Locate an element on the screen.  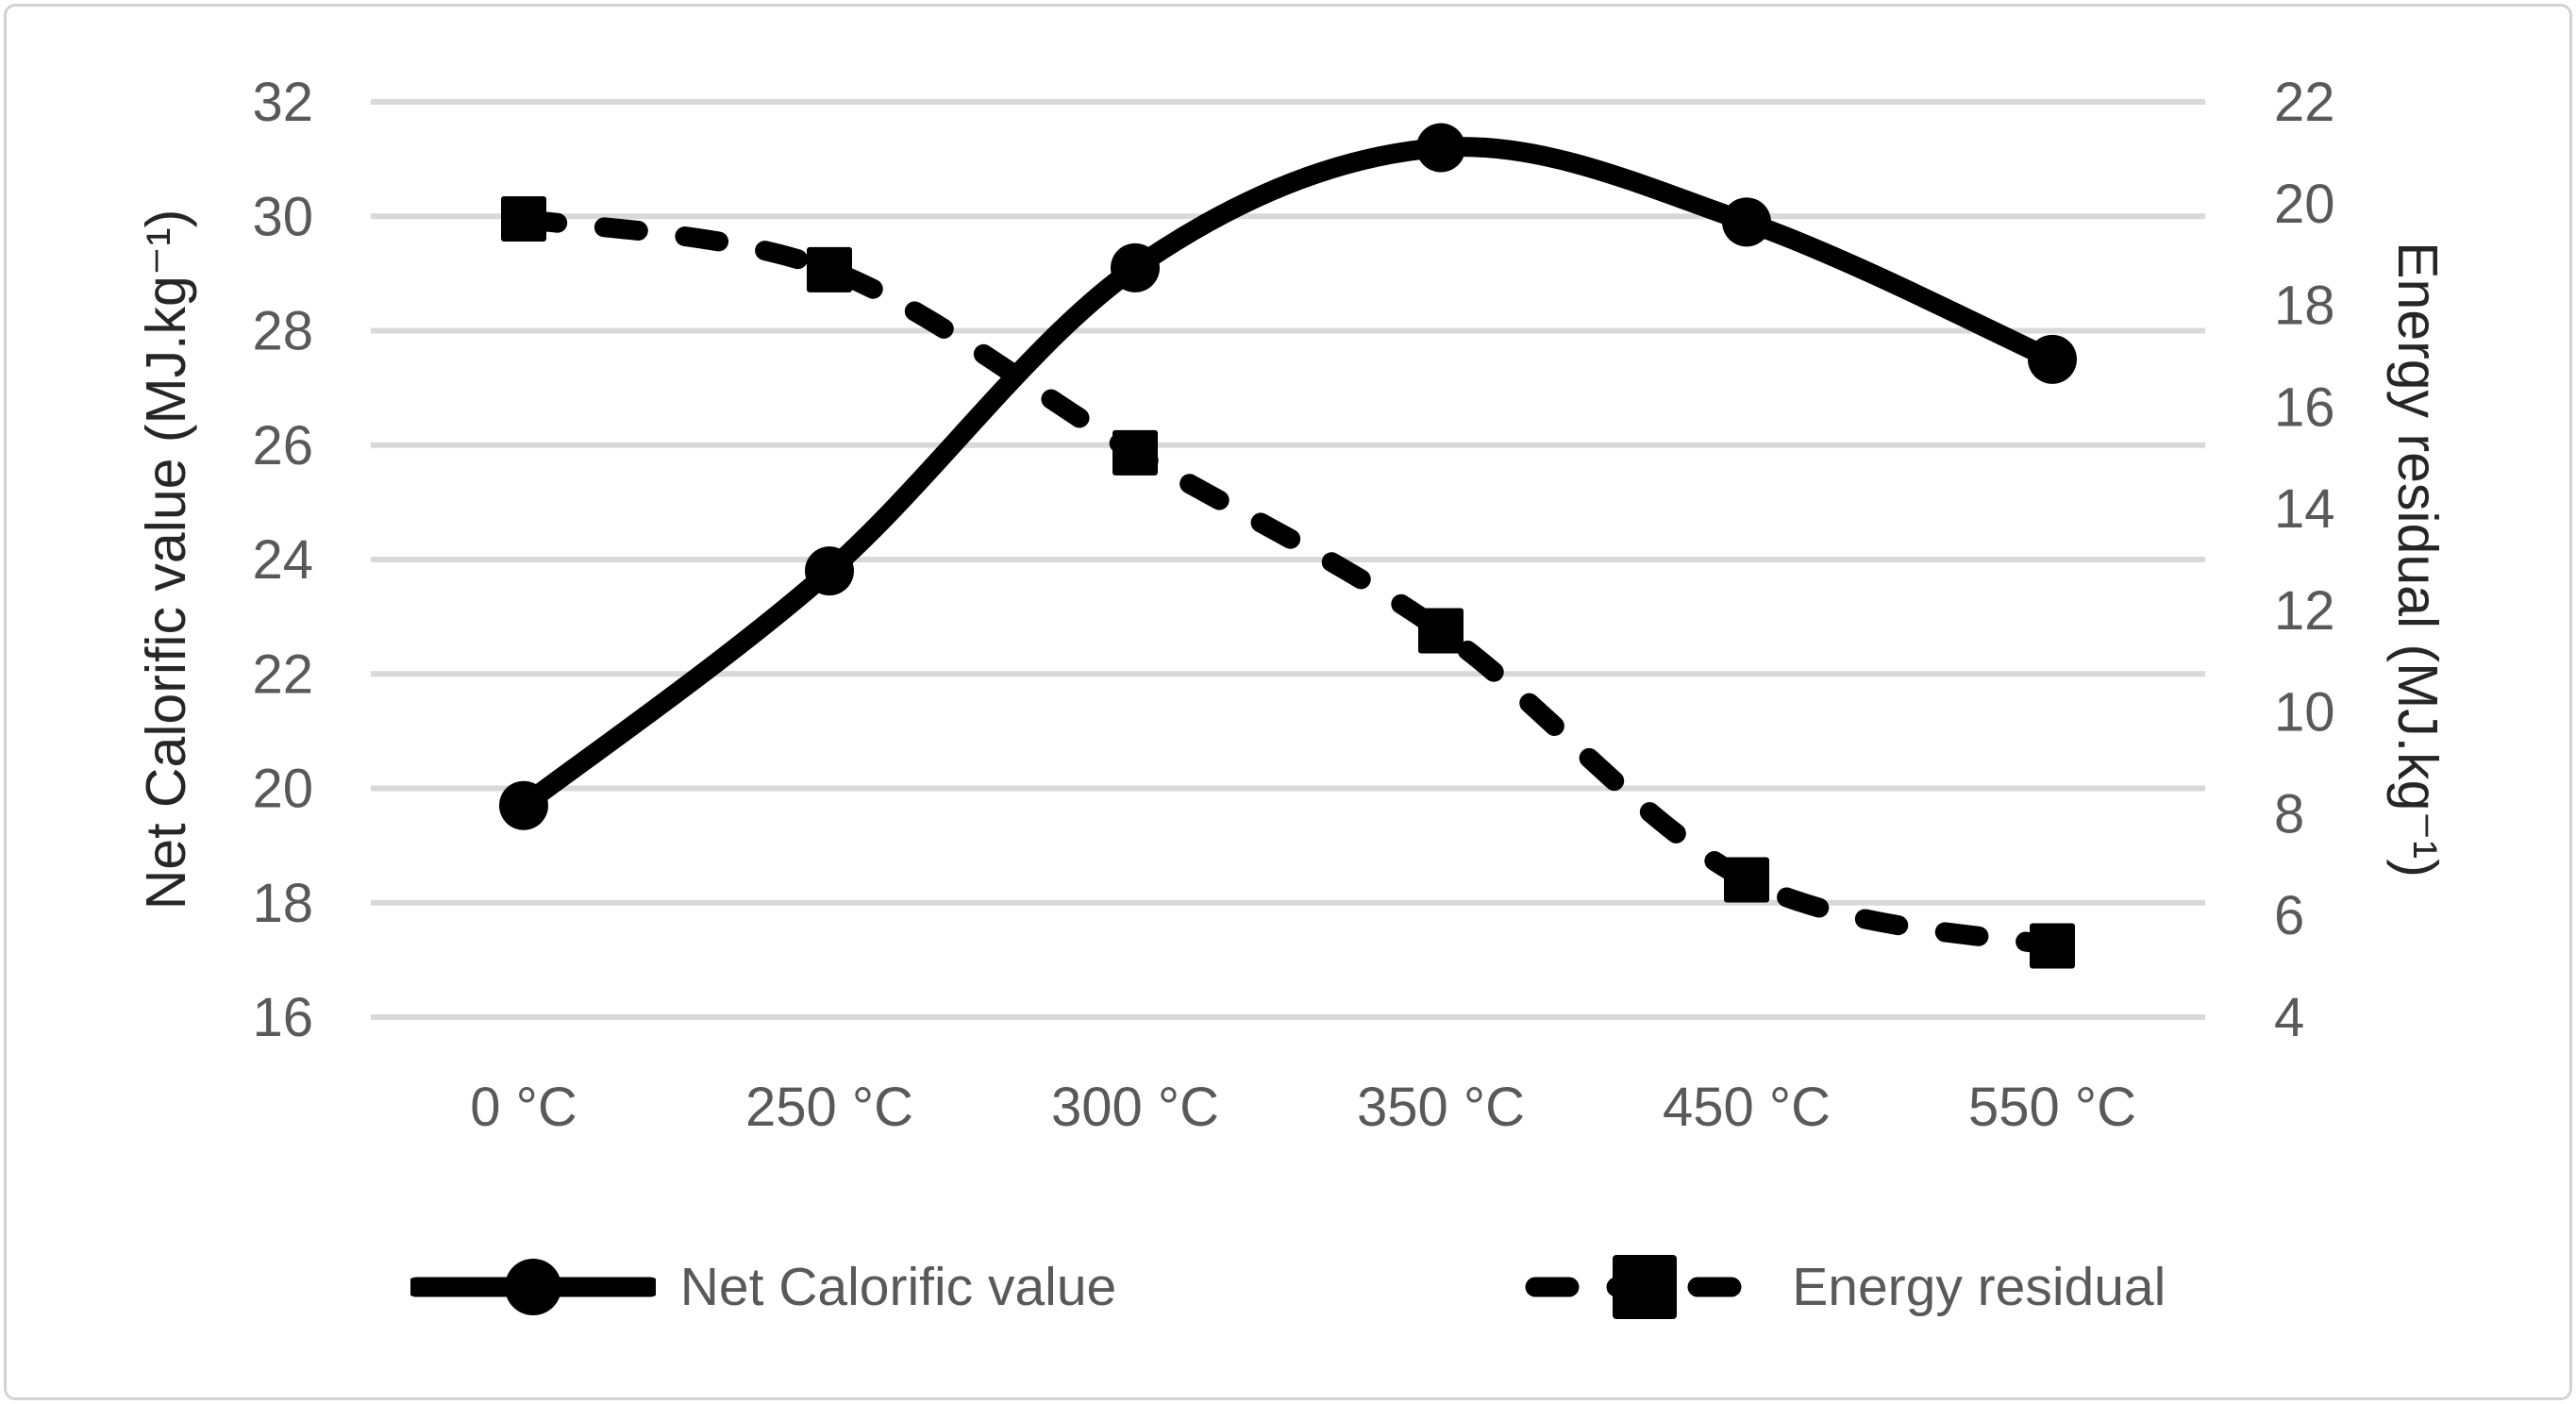
right-axis-title: Energy residual (MJ.kg⁻¹) is located at coordinates (2417, 560).